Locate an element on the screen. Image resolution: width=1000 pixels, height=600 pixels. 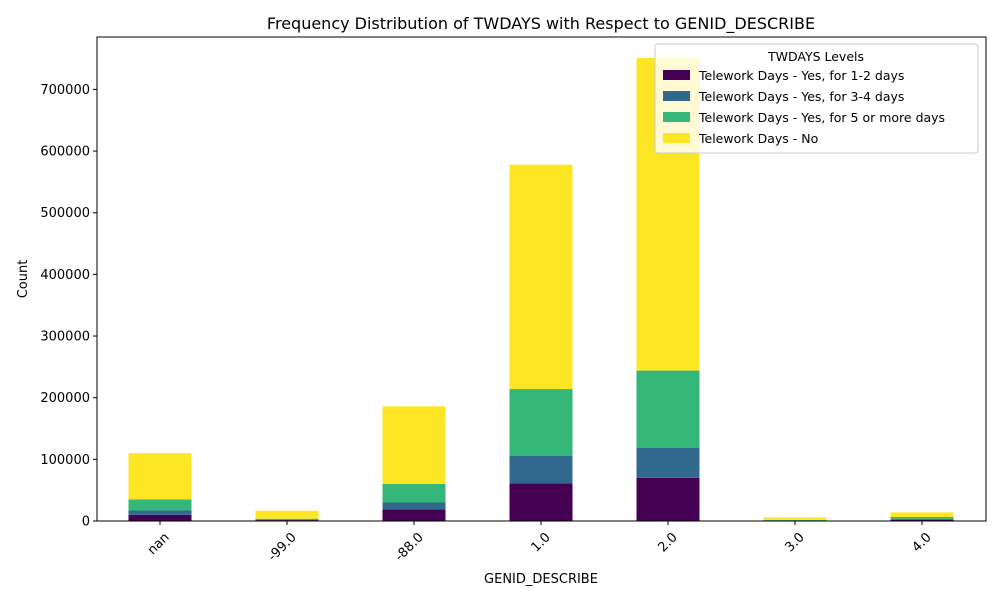
y-tick-label: 100000 is located at coordinates (65, 460).